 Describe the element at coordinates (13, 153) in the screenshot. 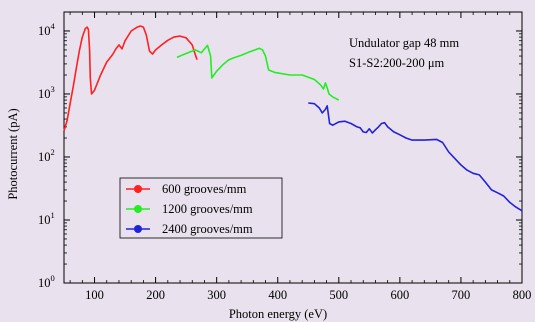

I see `y-axis-label: Photocurrent (pA)` at that location.